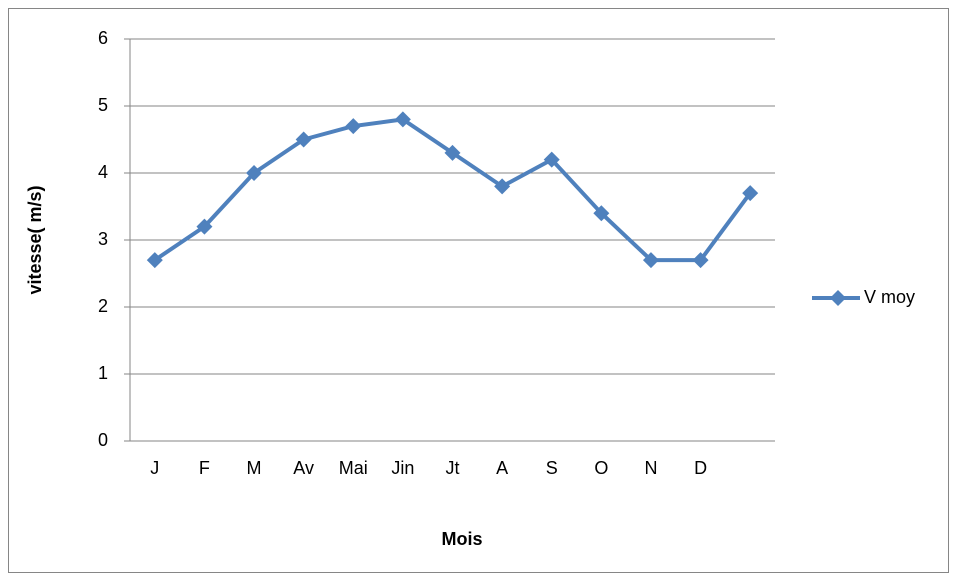  I want to click on y-tick-label: 1, so click(103, 373).